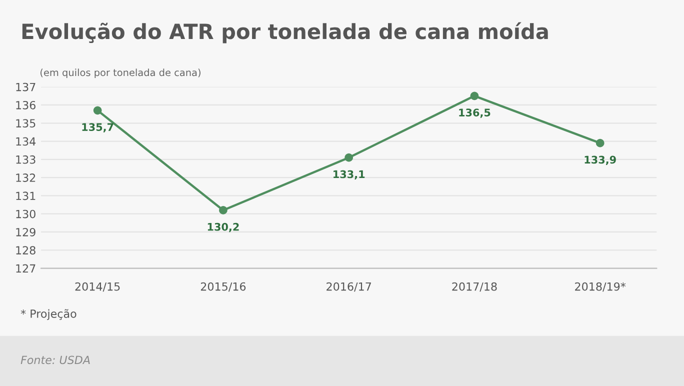  What do you see at coordinates (26, 159) in the screenshot?
I see `y-tick-label: 133` at bounding box center [26, 159].